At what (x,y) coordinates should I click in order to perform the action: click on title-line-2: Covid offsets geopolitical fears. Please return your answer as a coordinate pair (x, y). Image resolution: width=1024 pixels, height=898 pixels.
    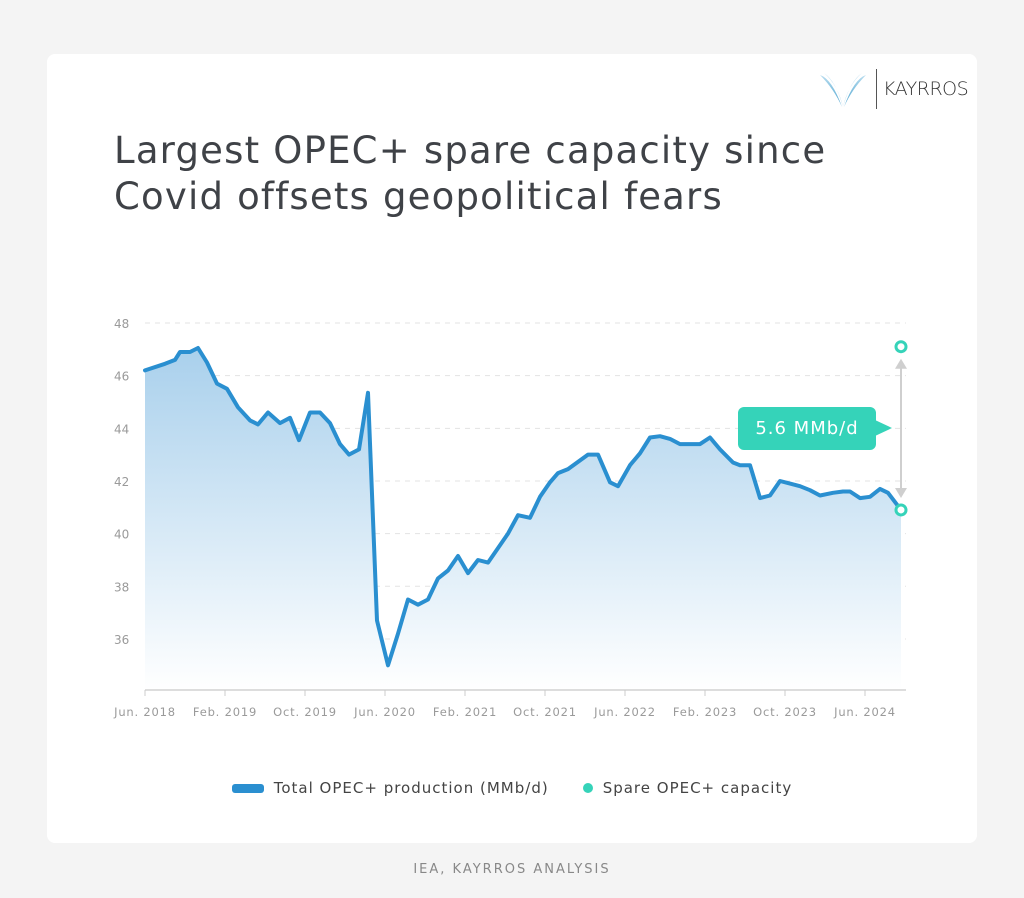
    Looking at the image, I should click on (418, 196).